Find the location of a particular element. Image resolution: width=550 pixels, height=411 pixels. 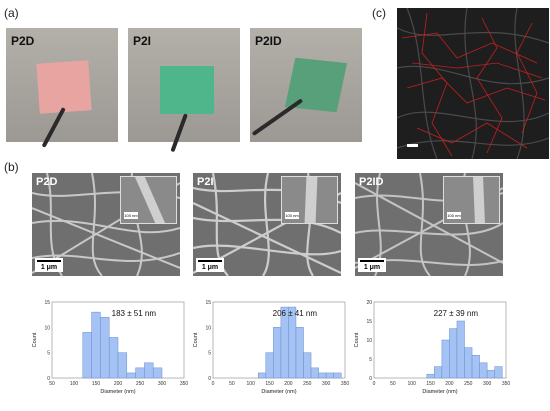

photo-label: P2I is located at coordinates (142, 41).